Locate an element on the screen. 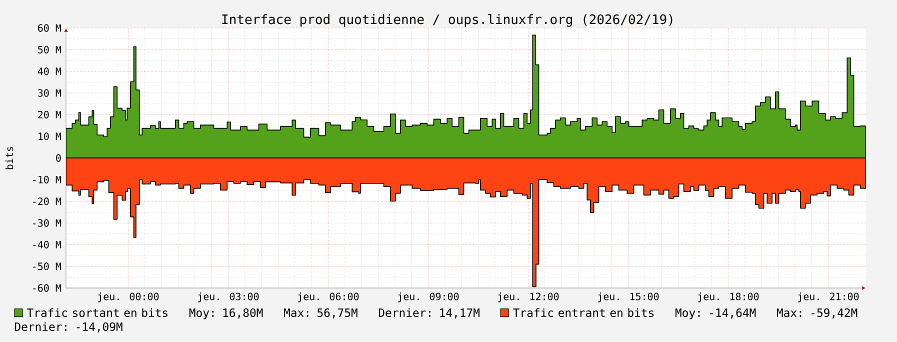 This screenshot has width=897, height=342. text: Dernier: -14,09M is located at coordinates (68, 327).